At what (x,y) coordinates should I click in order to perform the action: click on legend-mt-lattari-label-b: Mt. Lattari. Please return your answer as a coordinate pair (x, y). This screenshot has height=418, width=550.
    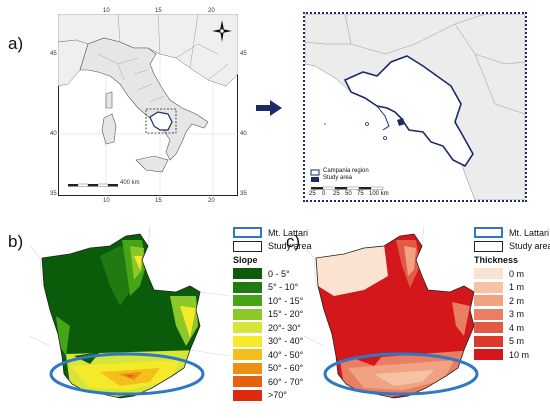
    Looking at the image, I should click on (288, 232).